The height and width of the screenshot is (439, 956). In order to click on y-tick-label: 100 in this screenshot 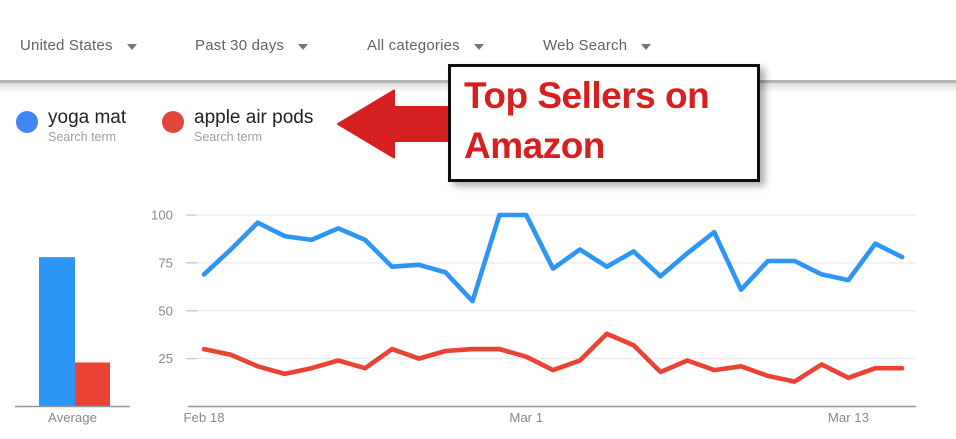, I will do `click(162, 215)`.